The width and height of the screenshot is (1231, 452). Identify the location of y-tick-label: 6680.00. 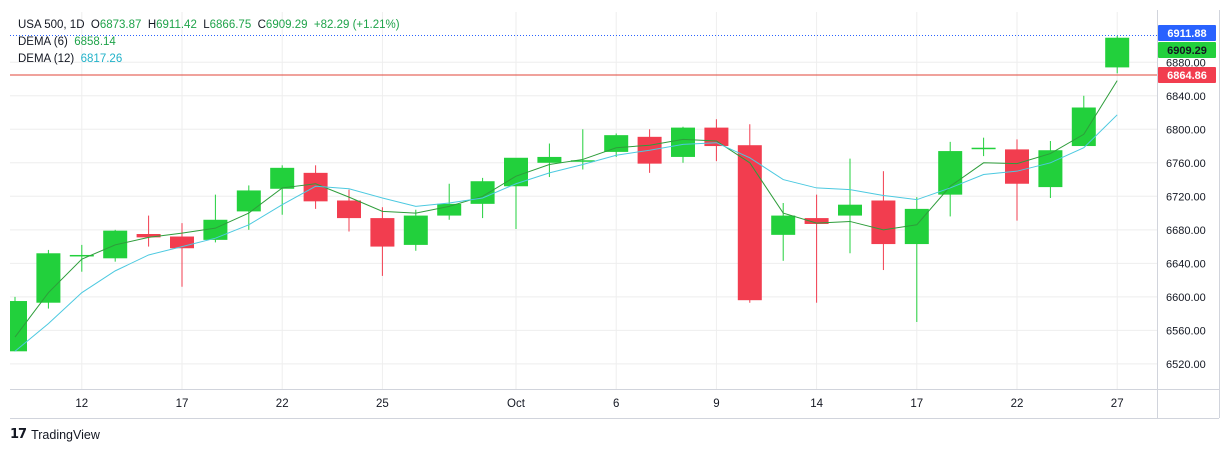
(1186, 231).